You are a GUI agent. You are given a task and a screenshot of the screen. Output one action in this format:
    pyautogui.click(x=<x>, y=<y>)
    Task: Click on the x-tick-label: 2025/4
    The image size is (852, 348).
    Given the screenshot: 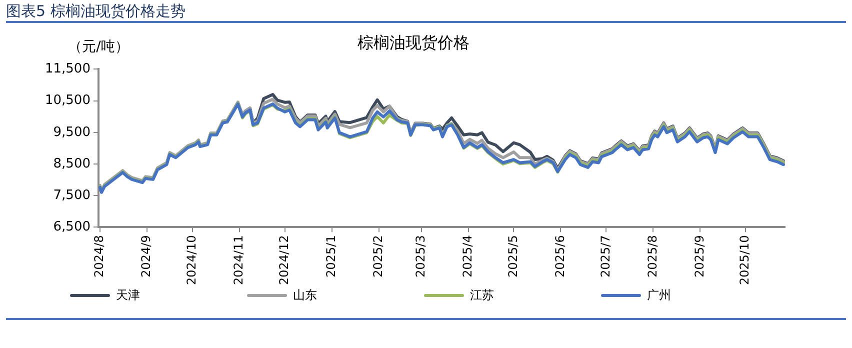 What is the action you would take?
    pyautogui.click(x=467, y=256)
    